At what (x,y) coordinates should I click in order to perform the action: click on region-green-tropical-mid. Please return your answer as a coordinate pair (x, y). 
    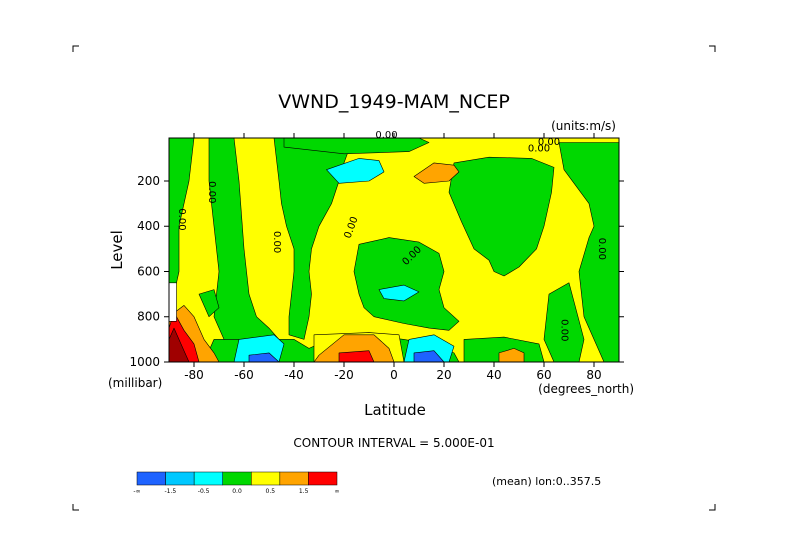
    Looking at the image, I should click on (406, 284).